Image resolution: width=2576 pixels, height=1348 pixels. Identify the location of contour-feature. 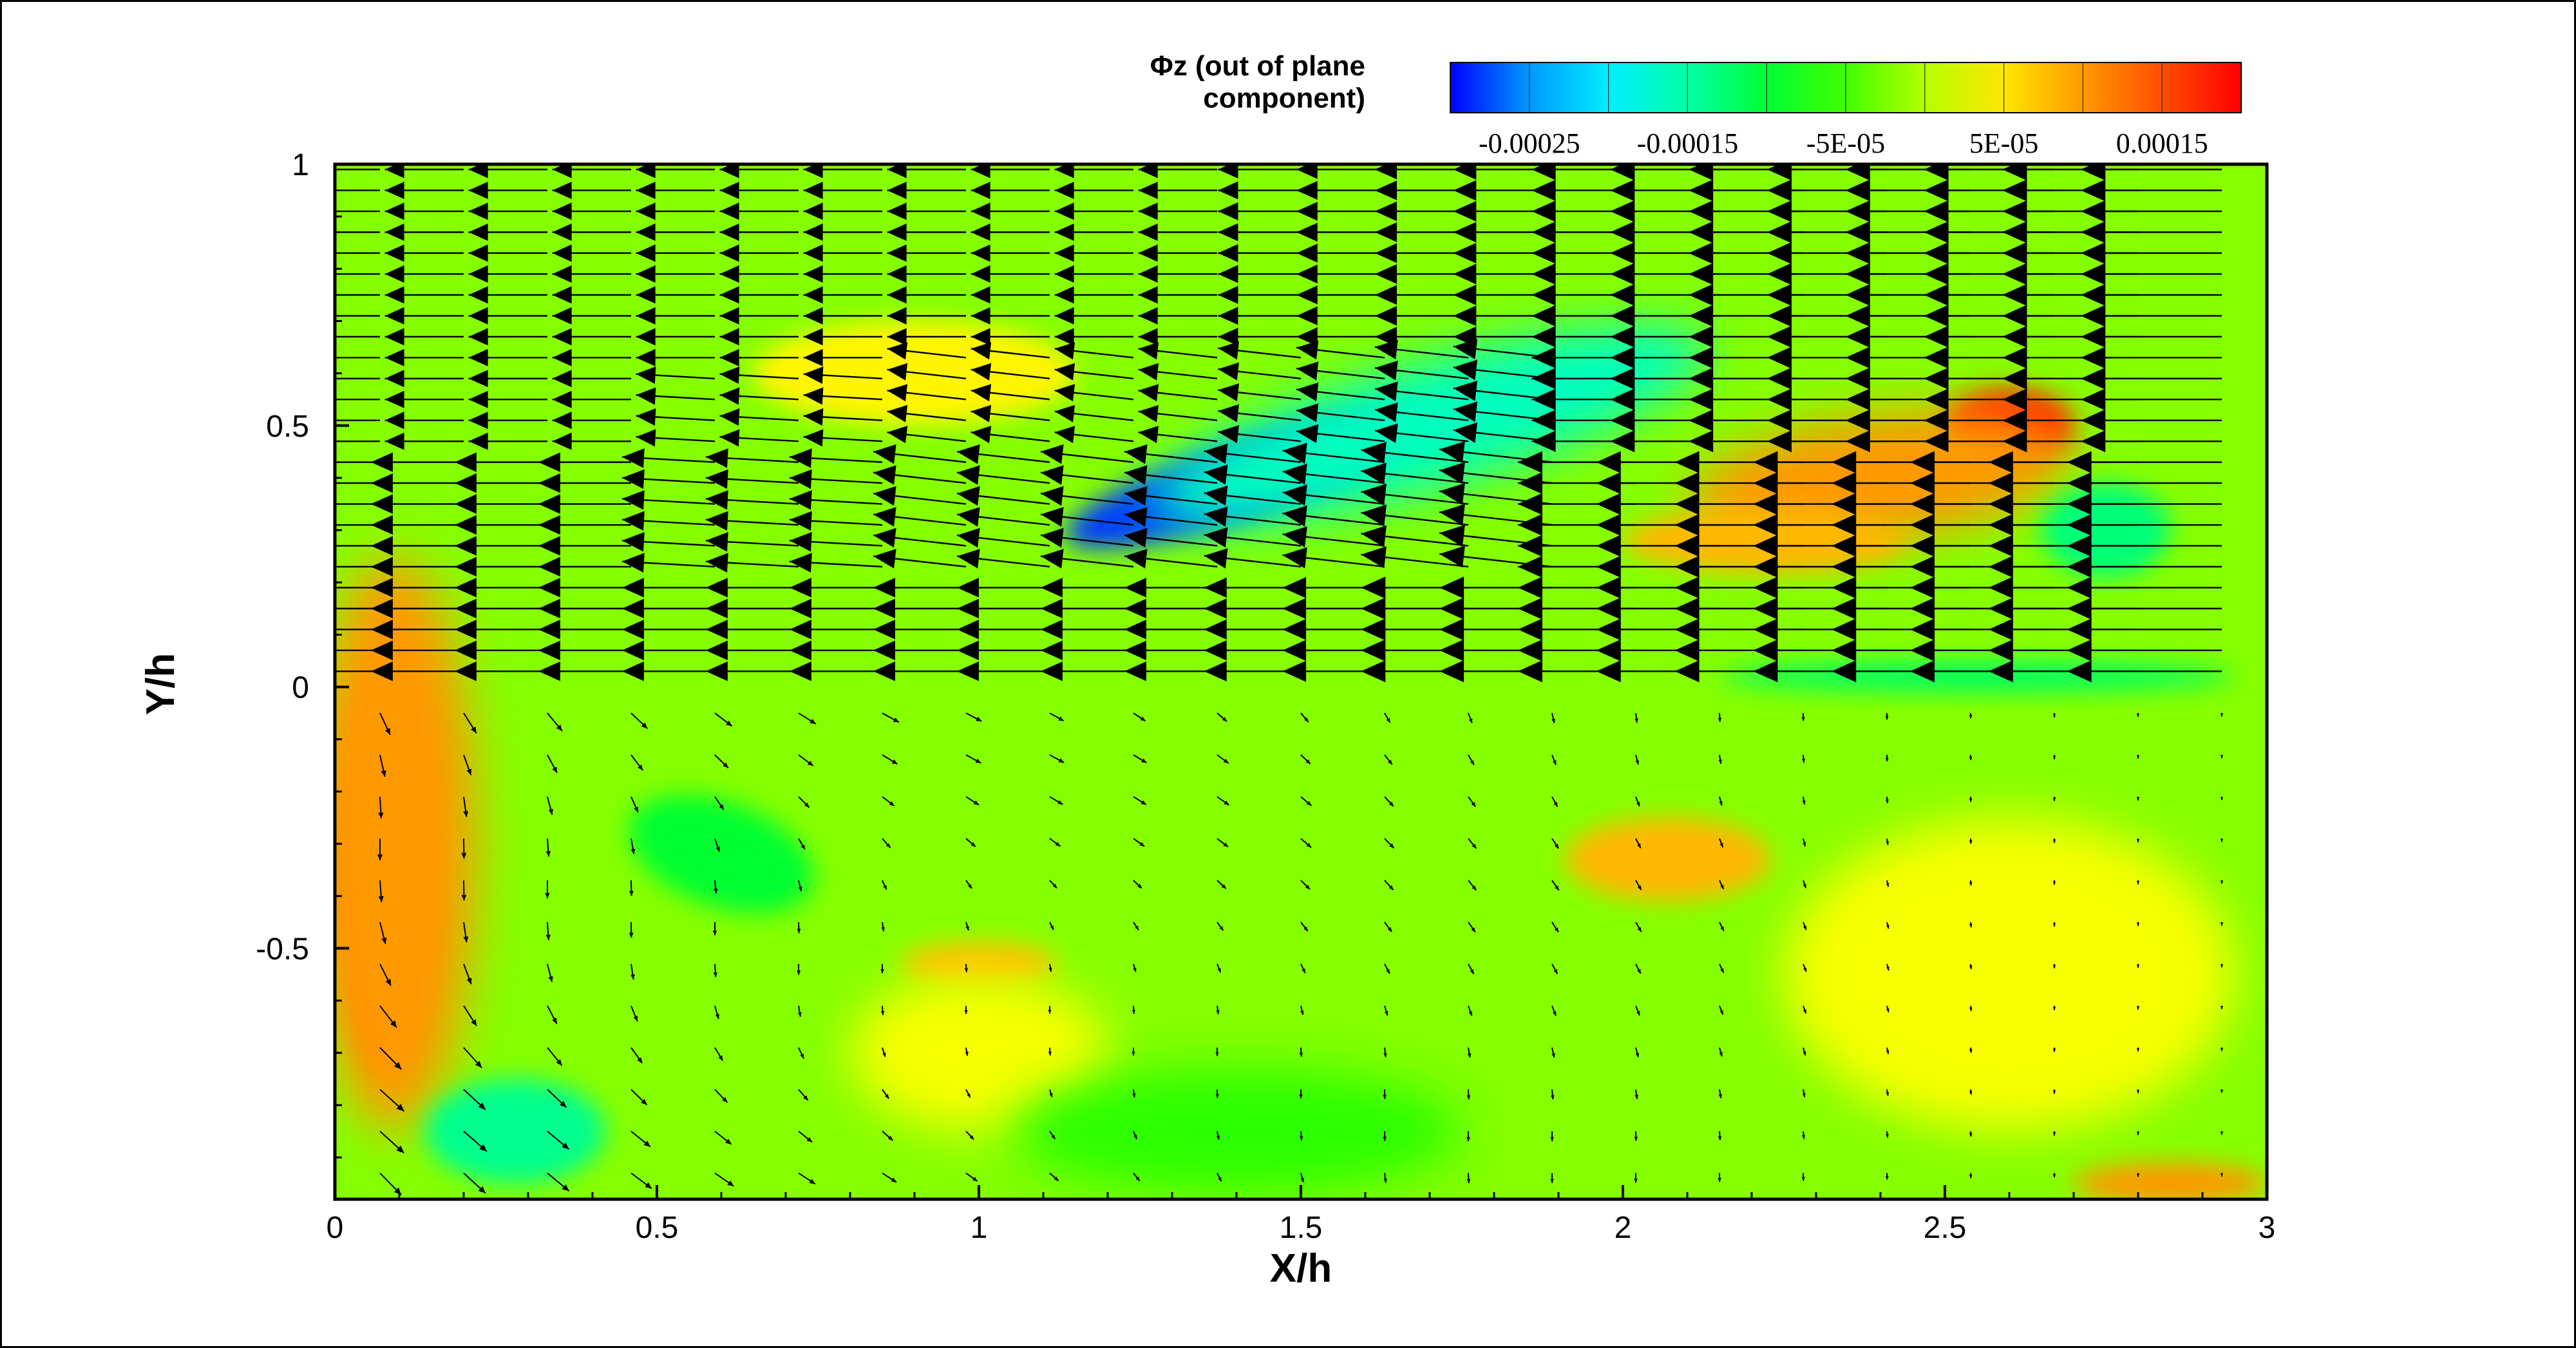
(1236, 1131).